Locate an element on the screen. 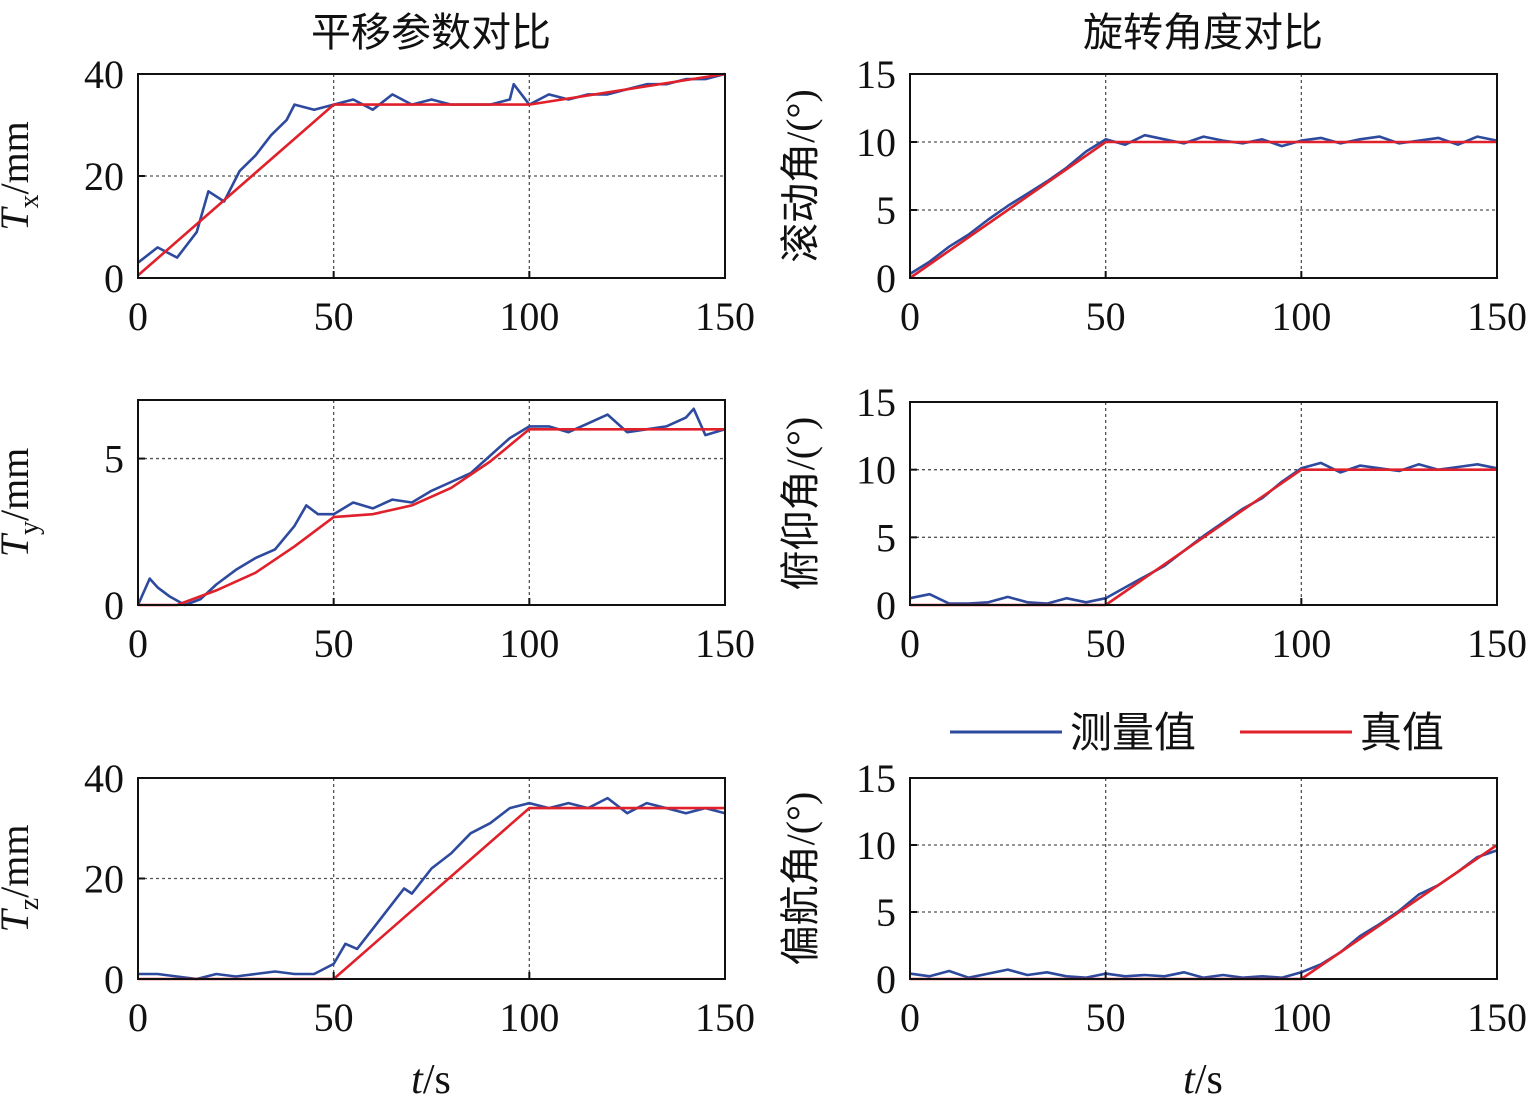 The image size is (1535, 1116). pitch-panel: 0 50 100 150 0 5 10 15 俯仰角/(°) is located at coordinates (1152, 523).